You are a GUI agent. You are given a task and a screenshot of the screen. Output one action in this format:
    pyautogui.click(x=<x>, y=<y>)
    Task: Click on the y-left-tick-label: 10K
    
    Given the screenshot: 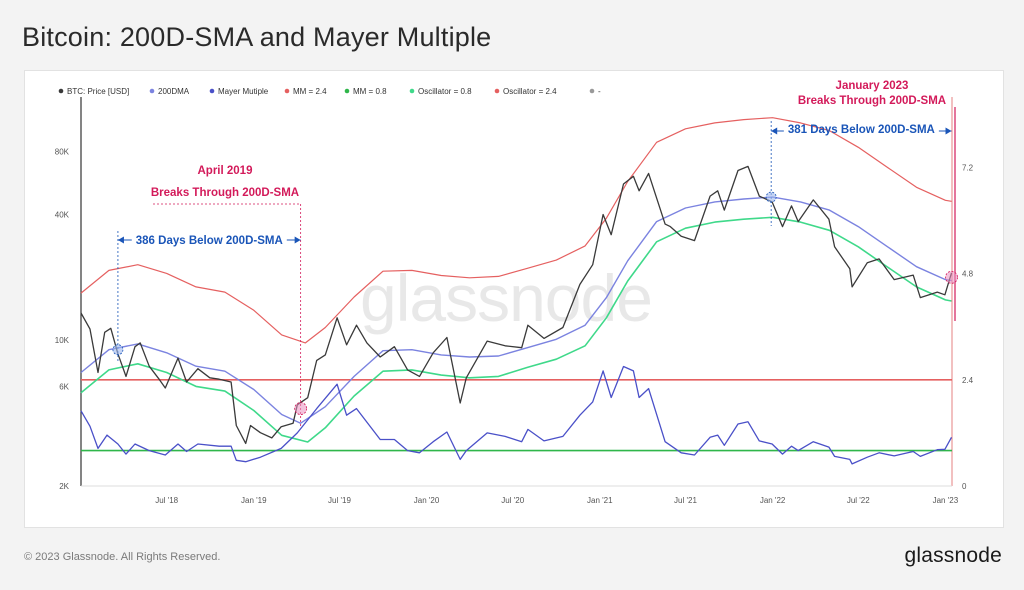 What is the action you would take?
    pyautogui.click(x=62, y=340)
    